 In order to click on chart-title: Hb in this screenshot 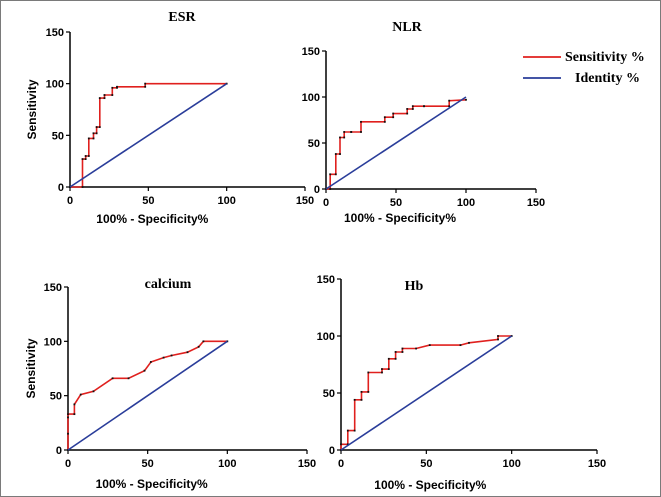, I will do `click(414, 286)`.